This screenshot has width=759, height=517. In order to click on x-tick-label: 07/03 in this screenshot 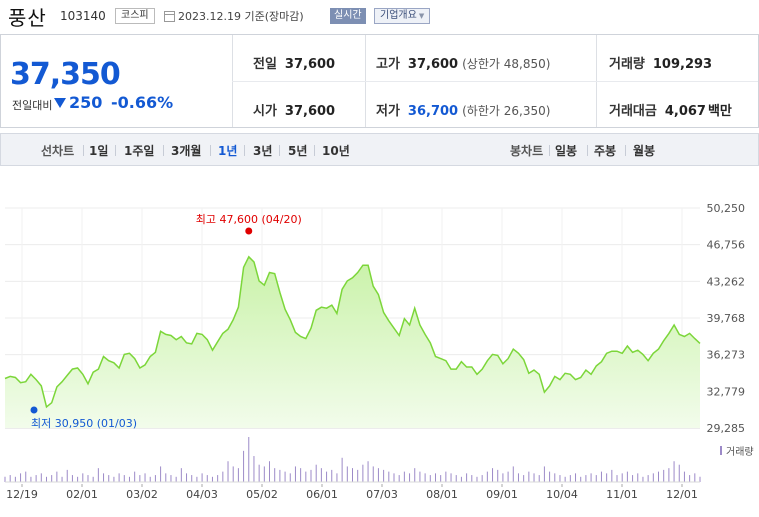, I will do `click(382, 494)`.